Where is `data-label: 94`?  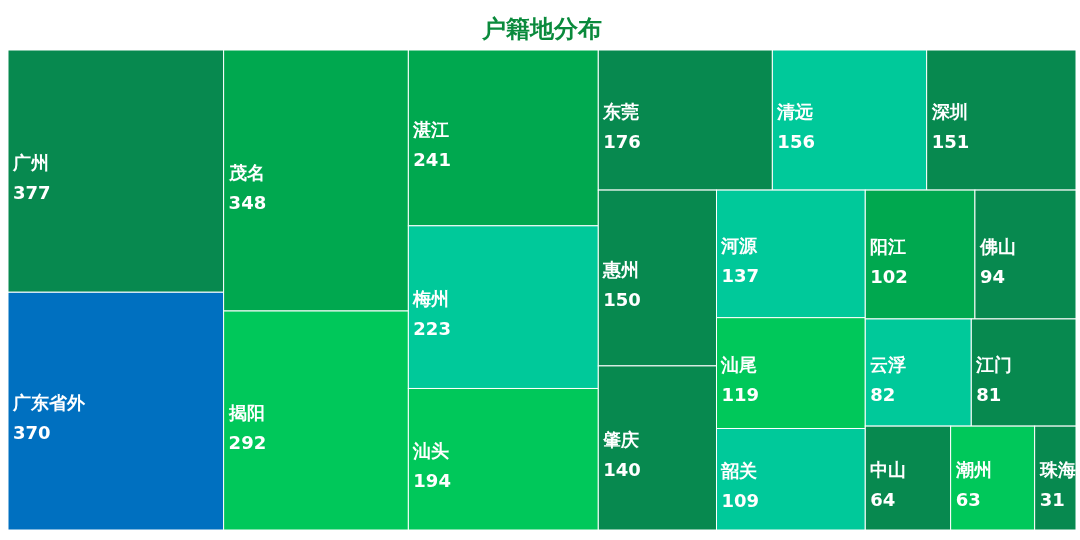
data-label: 94 is located at coordinates (992, 276).